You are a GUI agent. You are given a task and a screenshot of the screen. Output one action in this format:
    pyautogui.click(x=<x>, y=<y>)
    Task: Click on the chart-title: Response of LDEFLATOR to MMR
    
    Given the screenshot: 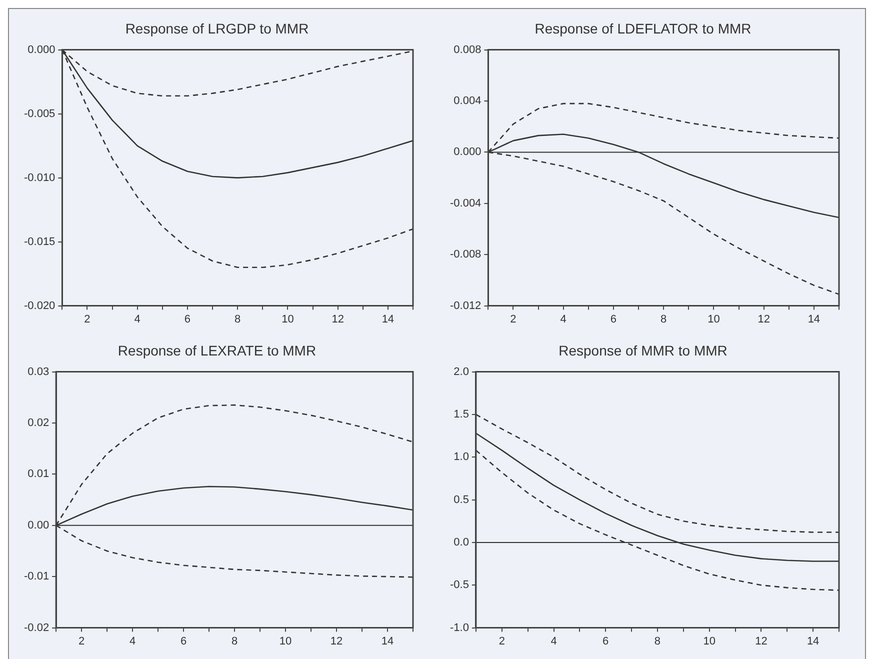 What is the action you would take?
    pyautogui.click(x=643, y=28)
    